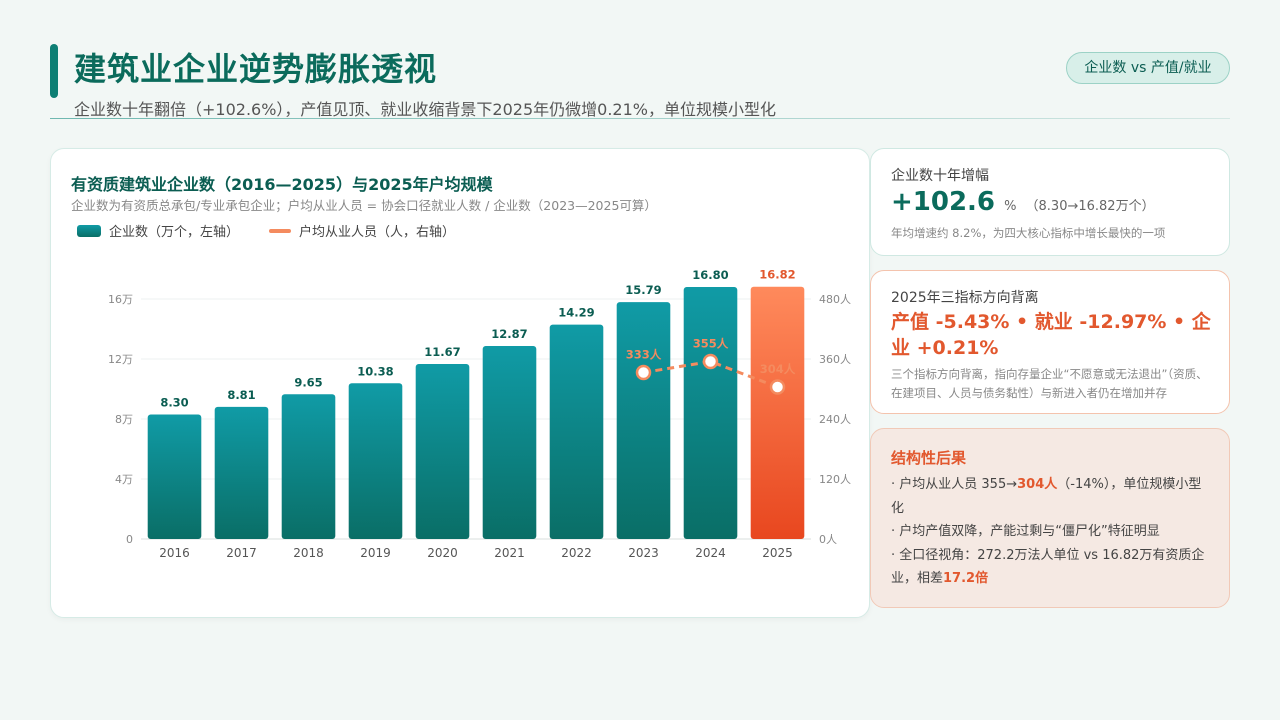  I want to click on consequence-item-2: · 户均产值双降，产能过剩与“僵尸化”特征明显, so click(1025, 531).